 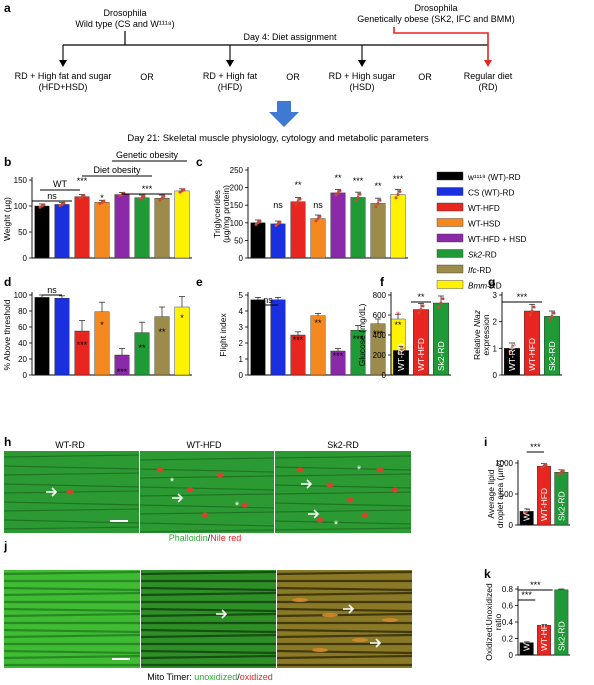 I want to click on asterisk-mark: *, so click(x=359, y=470).